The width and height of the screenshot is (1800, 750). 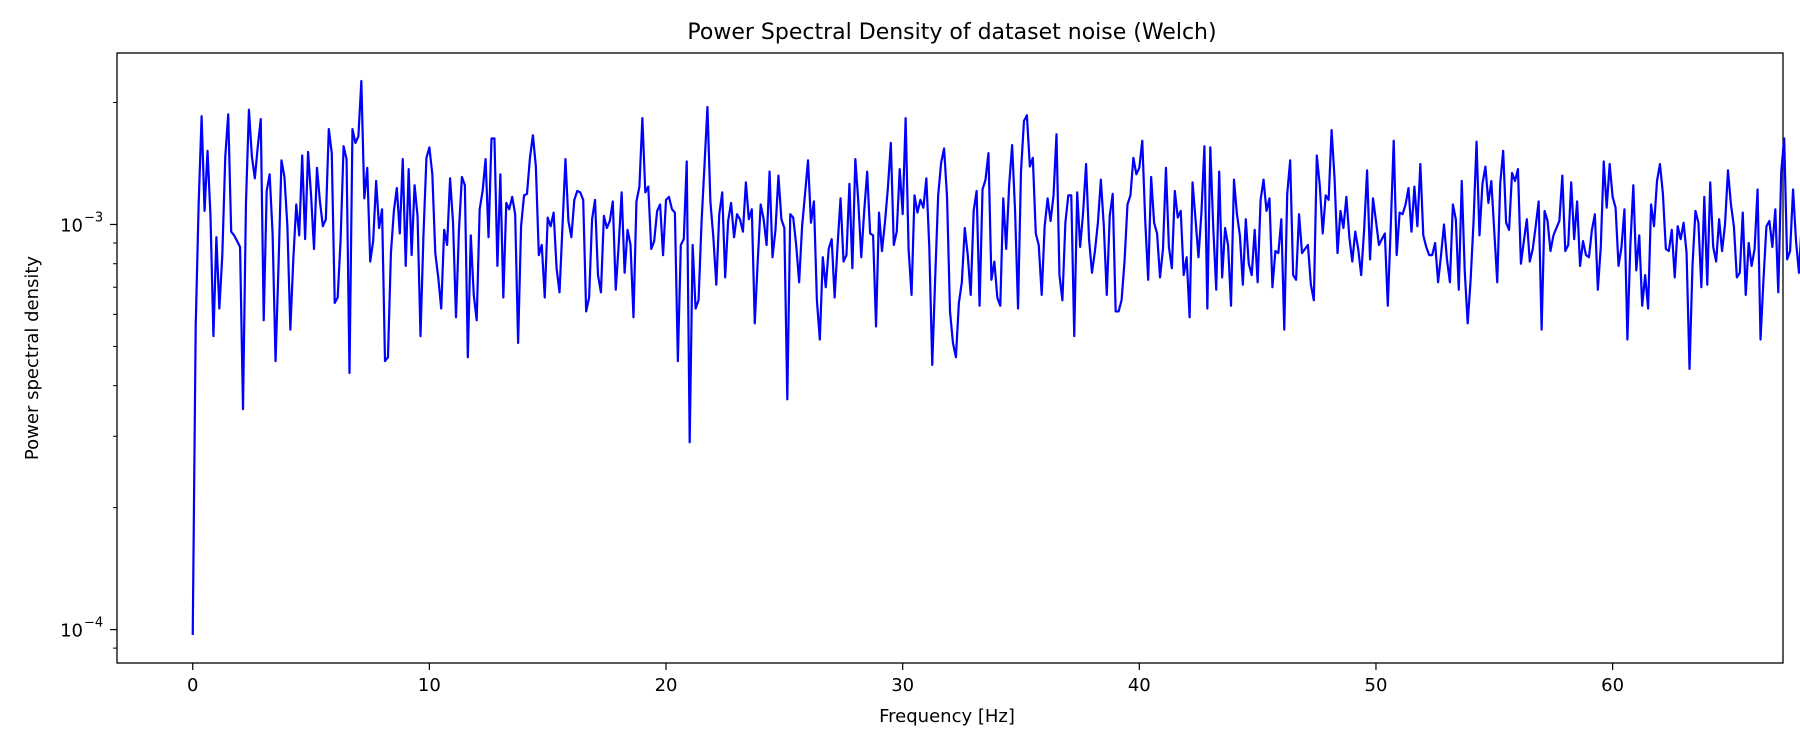 I want to click on x-tick-label: 0, so click(x=192, y=685).